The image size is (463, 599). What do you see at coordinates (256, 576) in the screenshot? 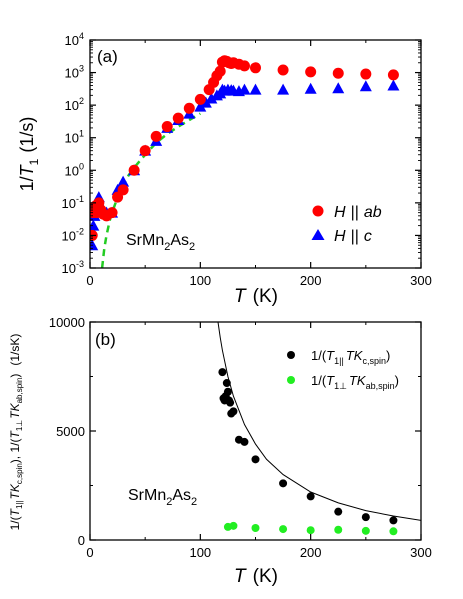
I see `panel-b-x-axis-label: T (K)` at bounding box center [256, 576].